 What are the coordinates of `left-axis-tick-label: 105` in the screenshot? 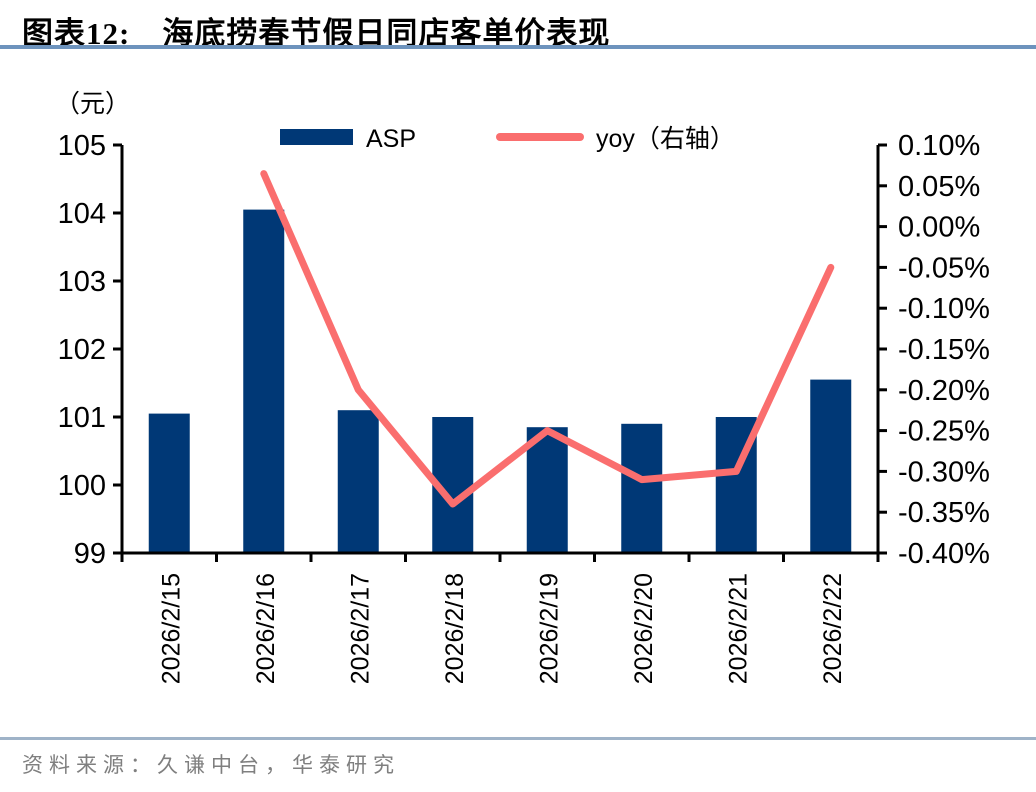 It's located at (82, 146).